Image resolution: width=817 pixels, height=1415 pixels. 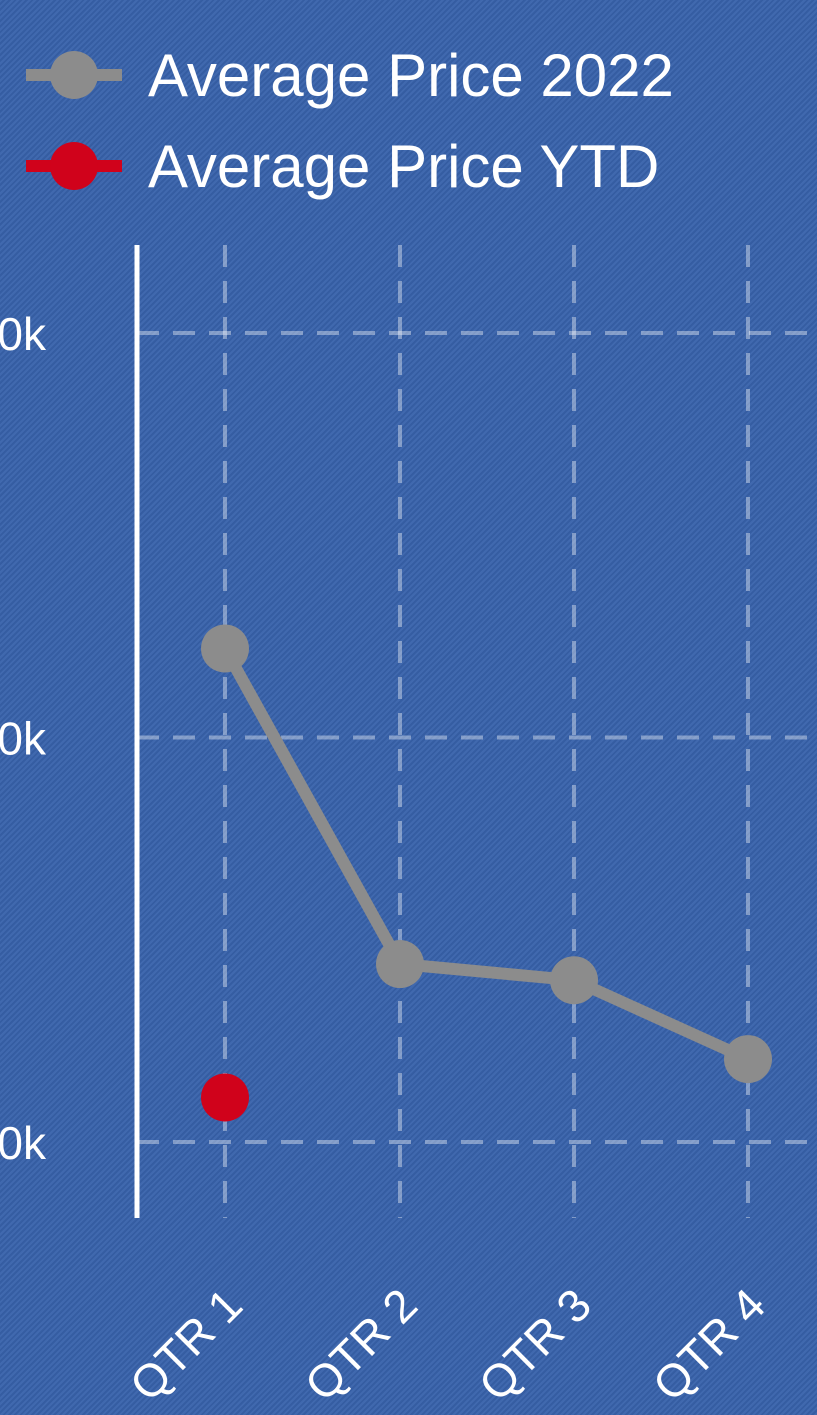 What do you see at coordinates (186, 1344) in the screenshot?
I see `x-tick-label: QTR 1` at bounding box center [186, 1344].